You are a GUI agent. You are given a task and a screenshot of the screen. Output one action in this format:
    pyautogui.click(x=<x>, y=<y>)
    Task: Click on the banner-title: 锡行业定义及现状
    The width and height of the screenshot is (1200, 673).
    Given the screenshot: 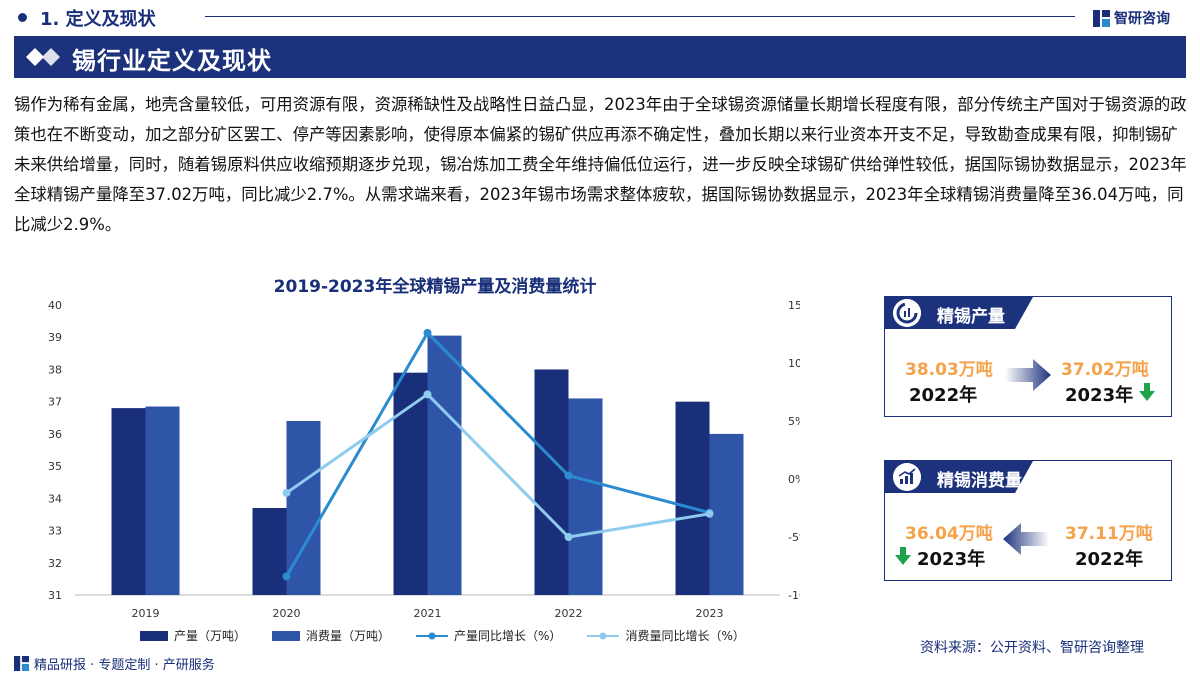 What is the action you would take?
    pyautogui.click(x=172, y=61)
    